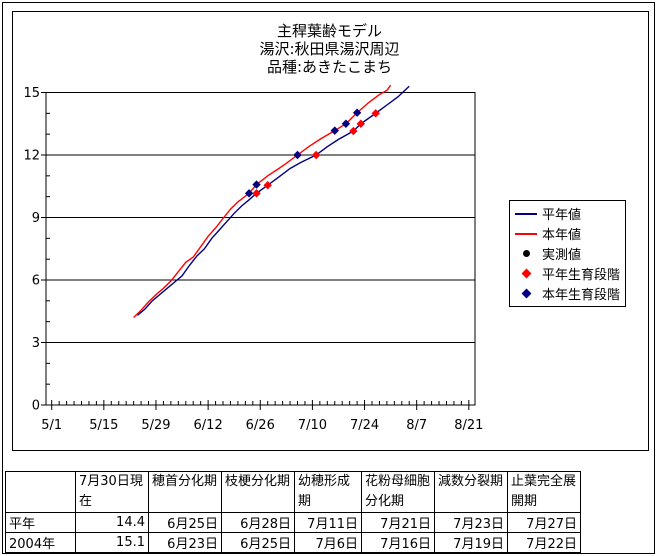  I want to click on x-axis-tick-label: 7/10, so click(312, 425).